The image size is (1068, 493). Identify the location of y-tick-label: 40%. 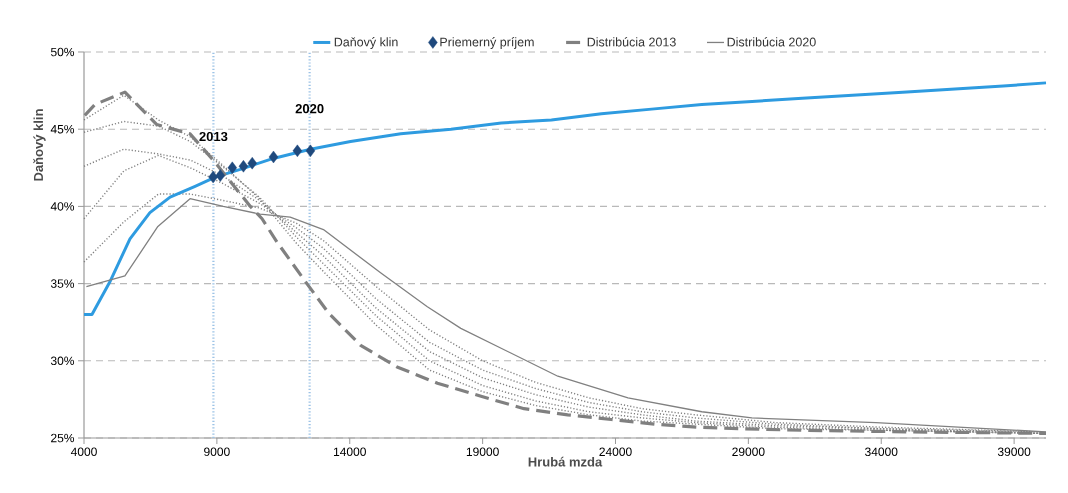
(62, 206).